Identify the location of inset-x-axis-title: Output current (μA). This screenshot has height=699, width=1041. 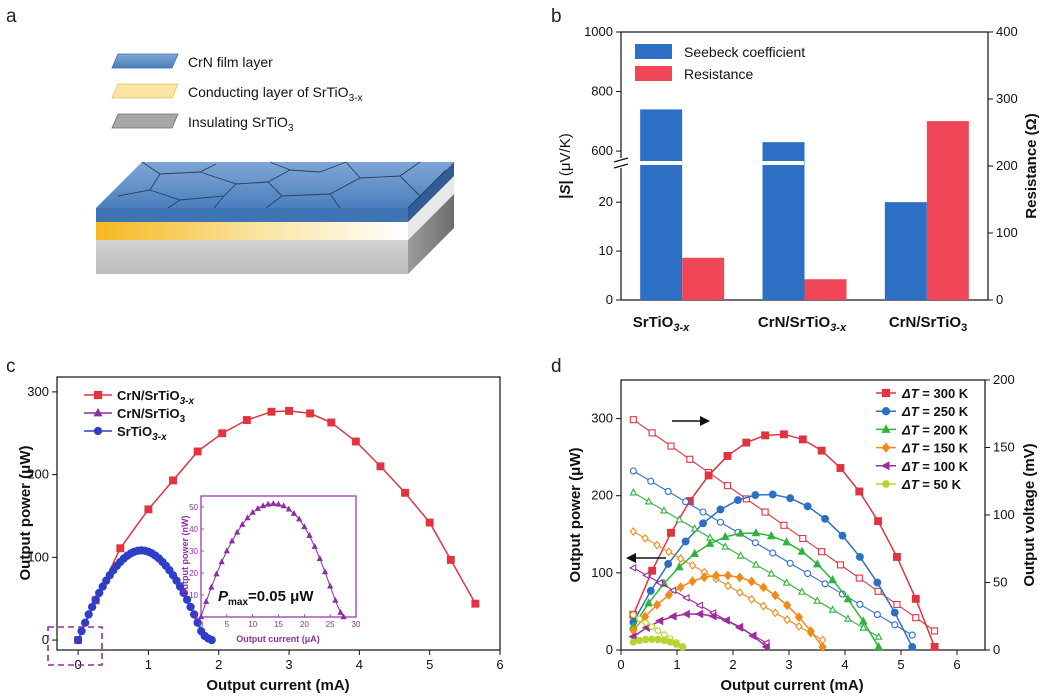
(278, 639).